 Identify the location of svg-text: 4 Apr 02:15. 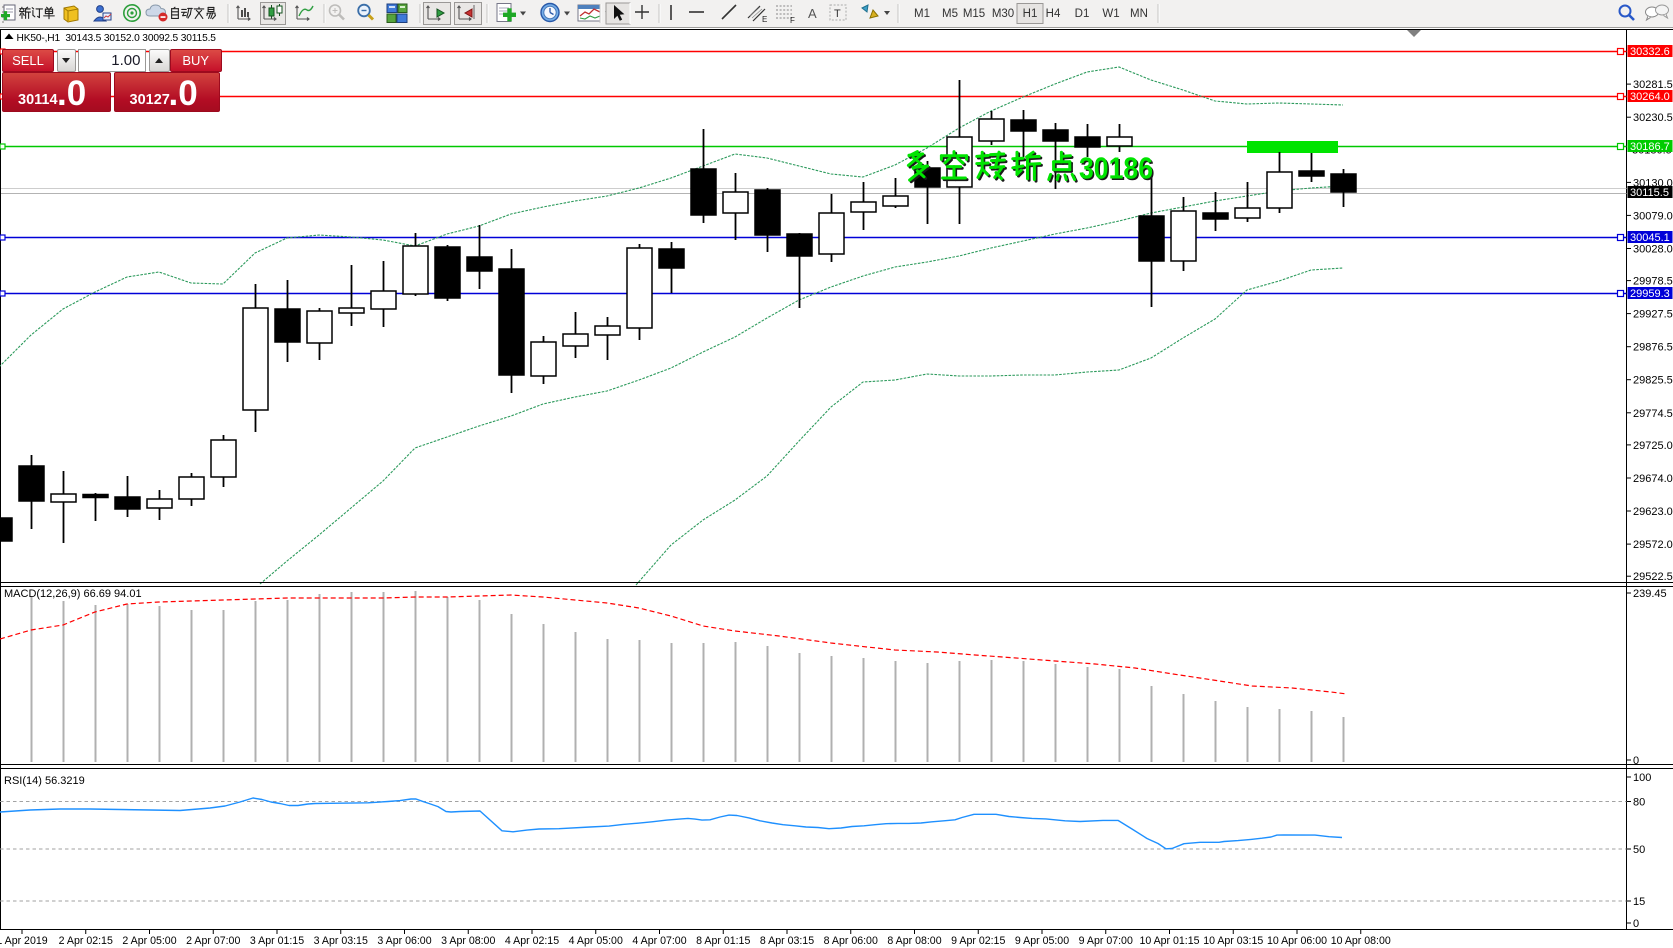
(532, 941).